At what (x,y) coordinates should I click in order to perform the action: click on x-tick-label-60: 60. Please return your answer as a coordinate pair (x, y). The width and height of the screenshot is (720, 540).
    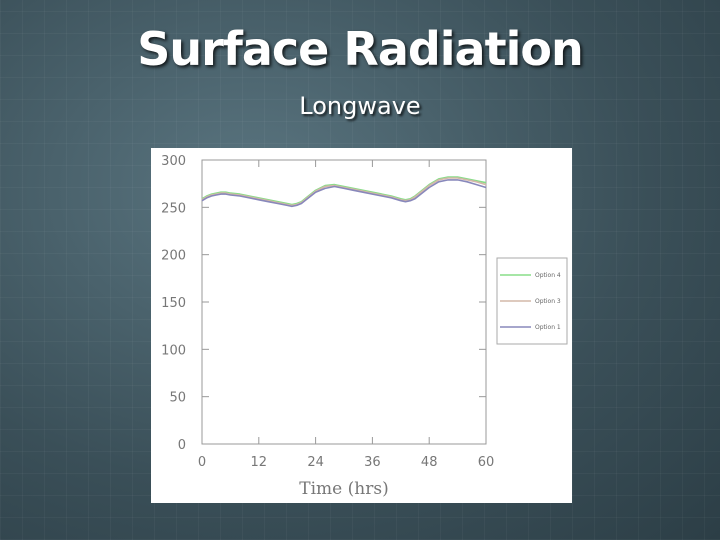
    Looking at the image, I should click on (486, 462).